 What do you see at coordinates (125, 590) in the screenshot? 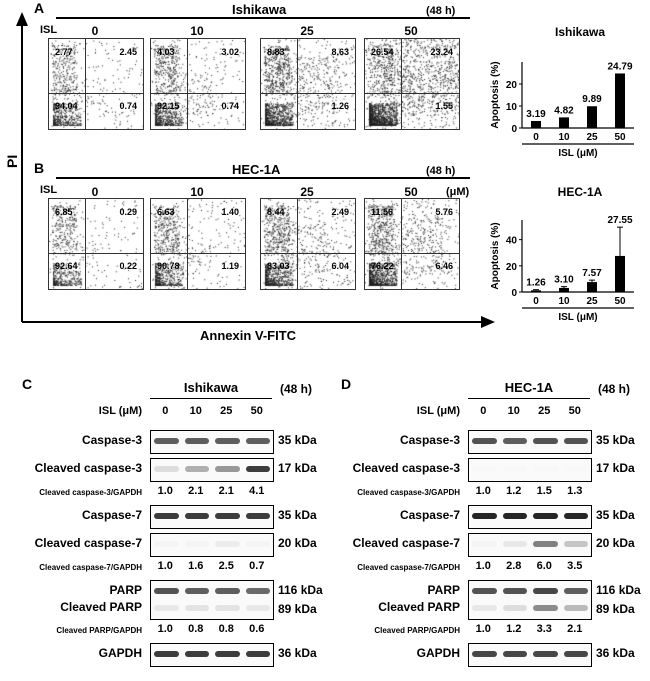
I see `blot-protein-label: PARP` at bounding box center [125, 590].